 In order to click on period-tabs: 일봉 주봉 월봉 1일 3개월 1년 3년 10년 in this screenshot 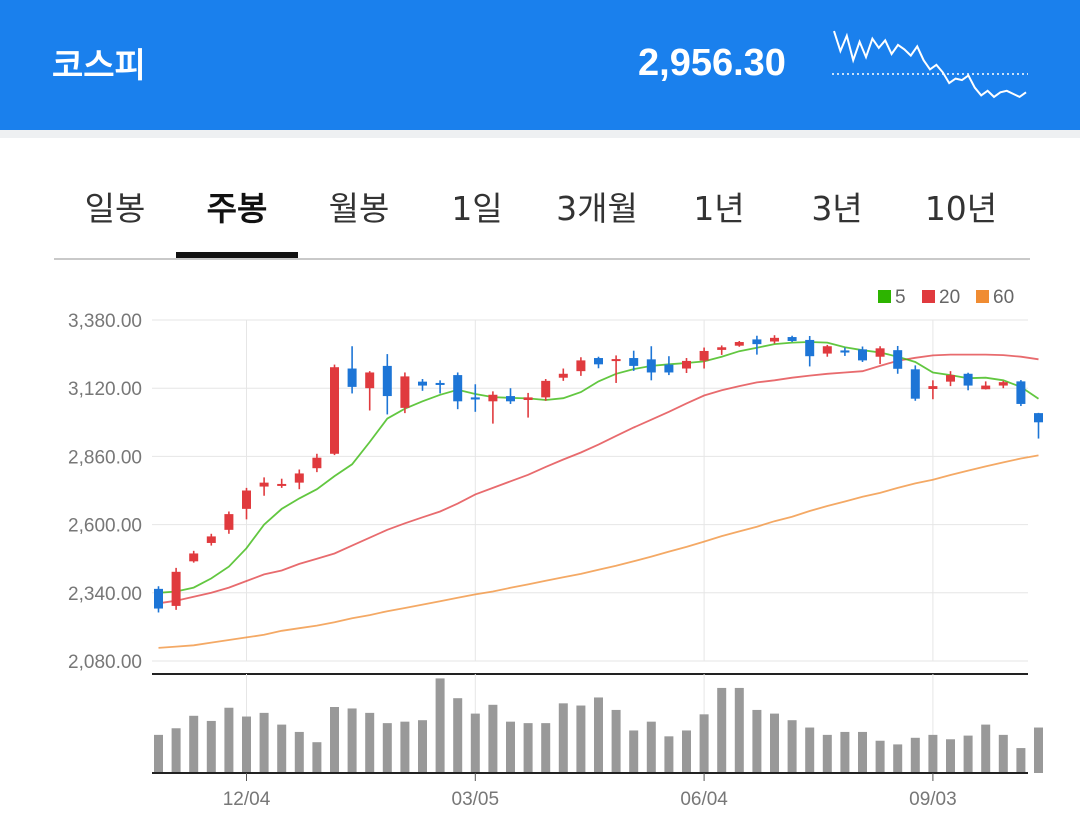, I will do `click(542, 221)`.